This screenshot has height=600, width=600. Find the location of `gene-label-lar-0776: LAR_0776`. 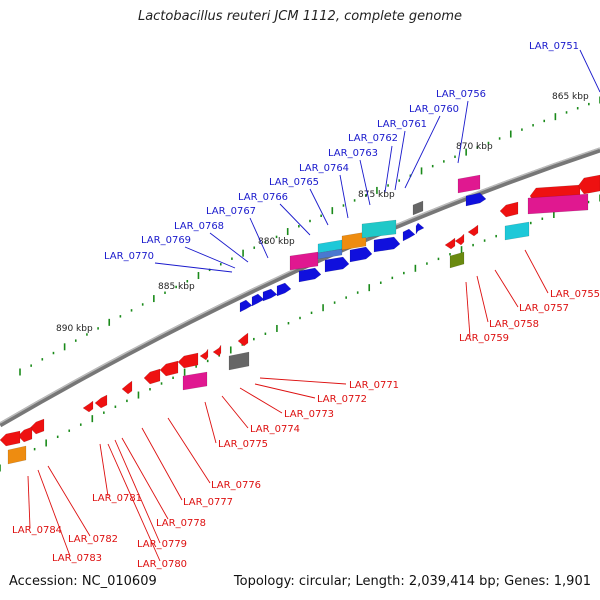

gene-label-lar-0776: LAR_0776 is located at coordinates (236, 485).